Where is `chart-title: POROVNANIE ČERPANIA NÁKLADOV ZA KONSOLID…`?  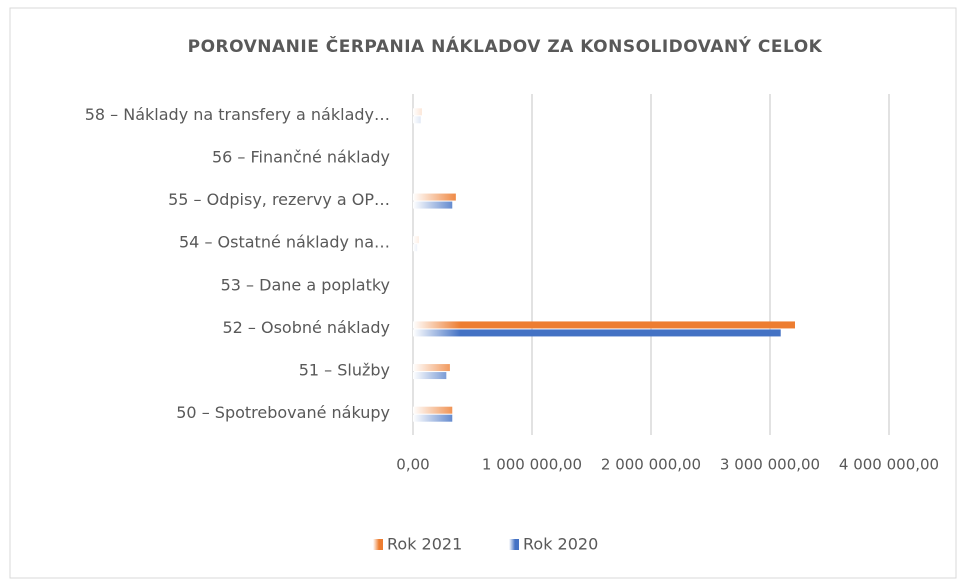 chart-title: POROVNANIE ČERPANIA NÁKLADOV ZA KONSOLID… is located at coordinates (505, 46).